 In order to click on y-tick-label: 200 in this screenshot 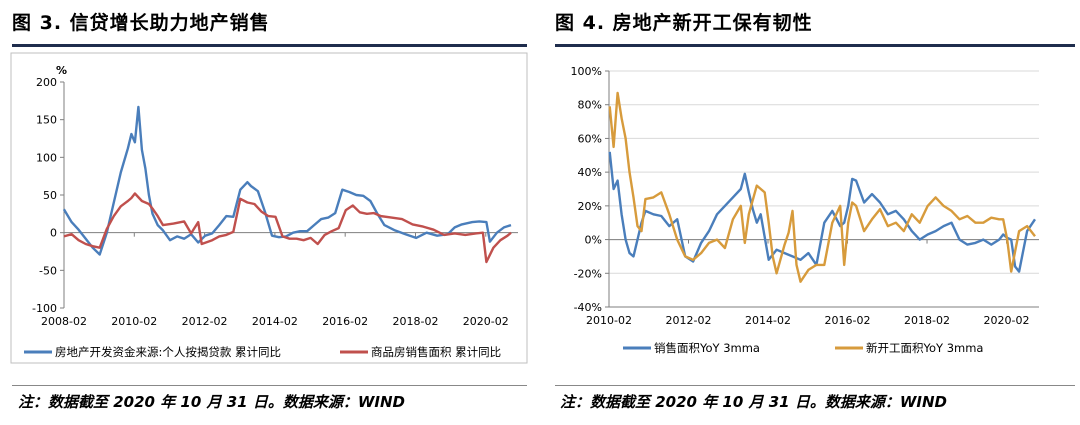, I will do `click(46, 82)`.